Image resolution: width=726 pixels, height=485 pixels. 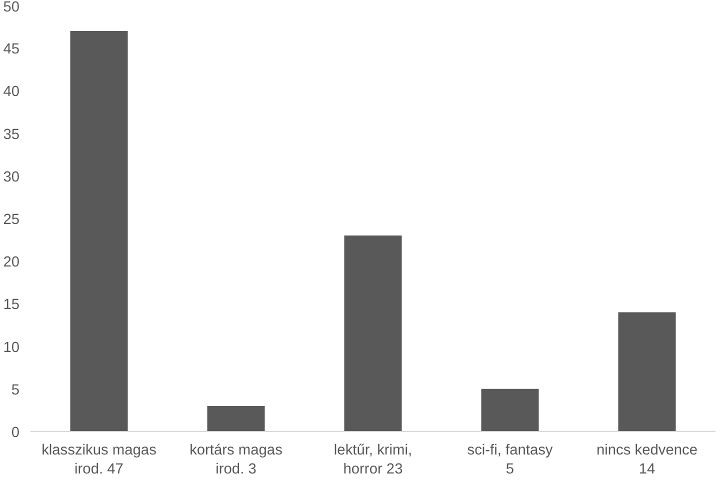 What do you see at coordinates (373, 460) in the screenshot?
I see `x-tick-label: lektűr, krimi, horror 23` at bounding box center [373, 460].